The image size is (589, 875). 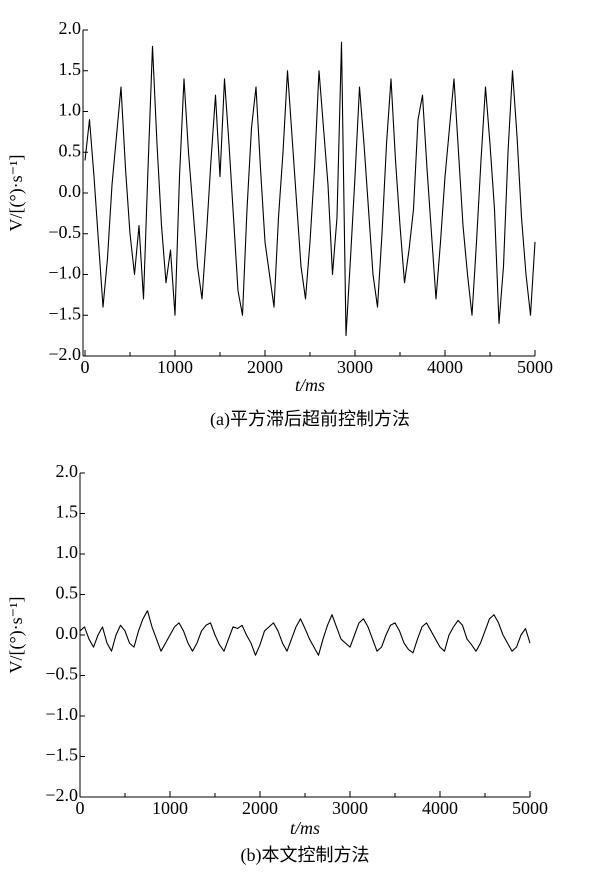 I want to click on caption: (b)本文控制方法, so click(x=305, y=855).